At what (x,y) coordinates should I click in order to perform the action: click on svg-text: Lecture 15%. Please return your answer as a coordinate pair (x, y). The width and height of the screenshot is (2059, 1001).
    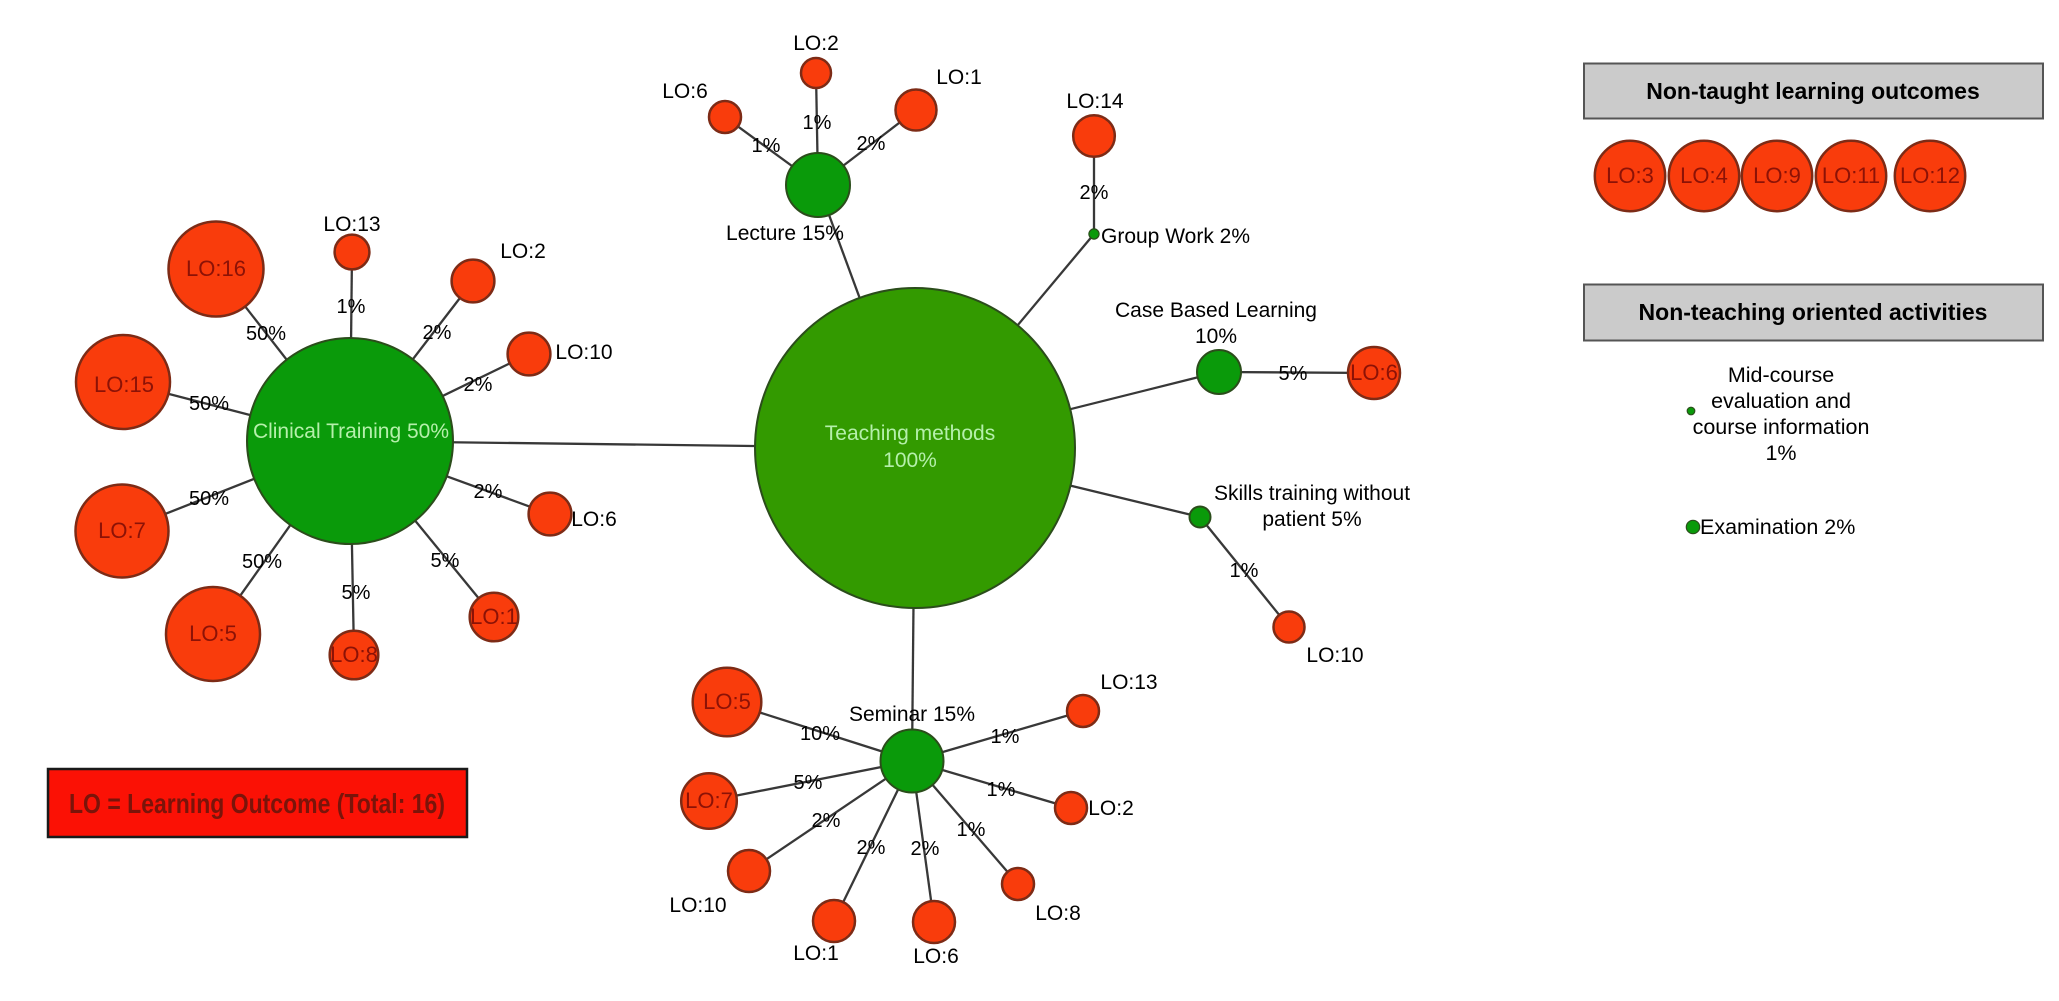
    Looking at the image, I should click on (785, 233).